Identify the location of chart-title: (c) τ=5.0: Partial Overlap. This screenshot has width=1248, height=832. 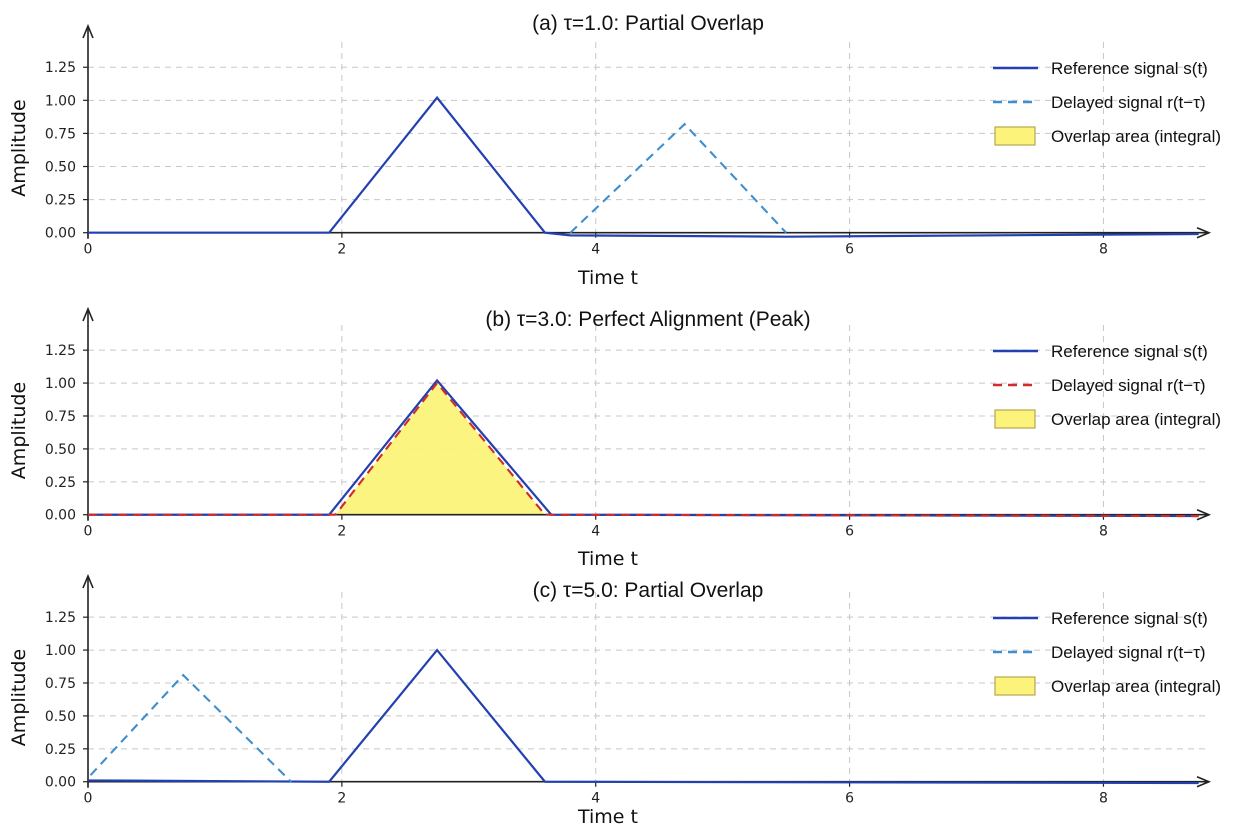
(648, 590).